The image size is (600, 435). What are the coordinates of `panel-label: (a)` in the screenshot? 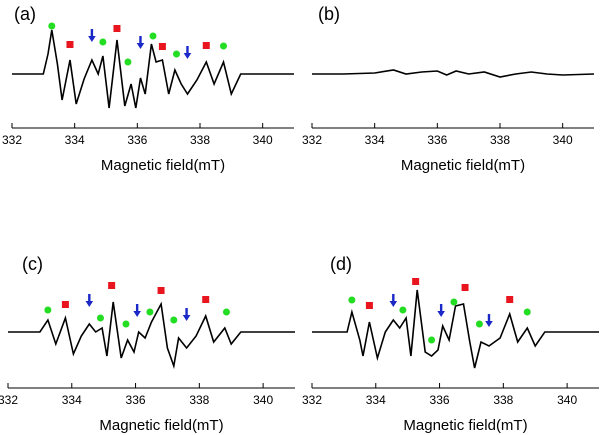 It's located at (25, 14).